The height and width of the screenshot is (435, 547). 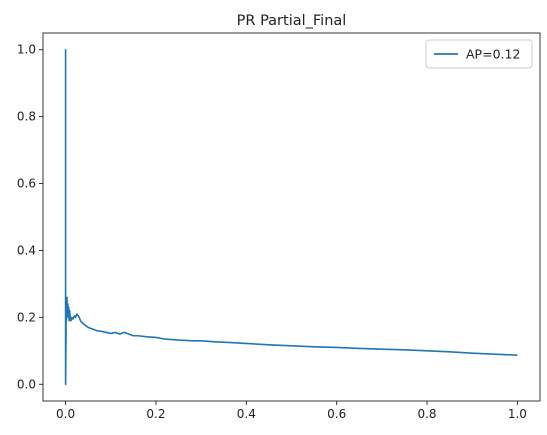 I want to click on x-tick-label: 0.6, so click(x=336, y=414).